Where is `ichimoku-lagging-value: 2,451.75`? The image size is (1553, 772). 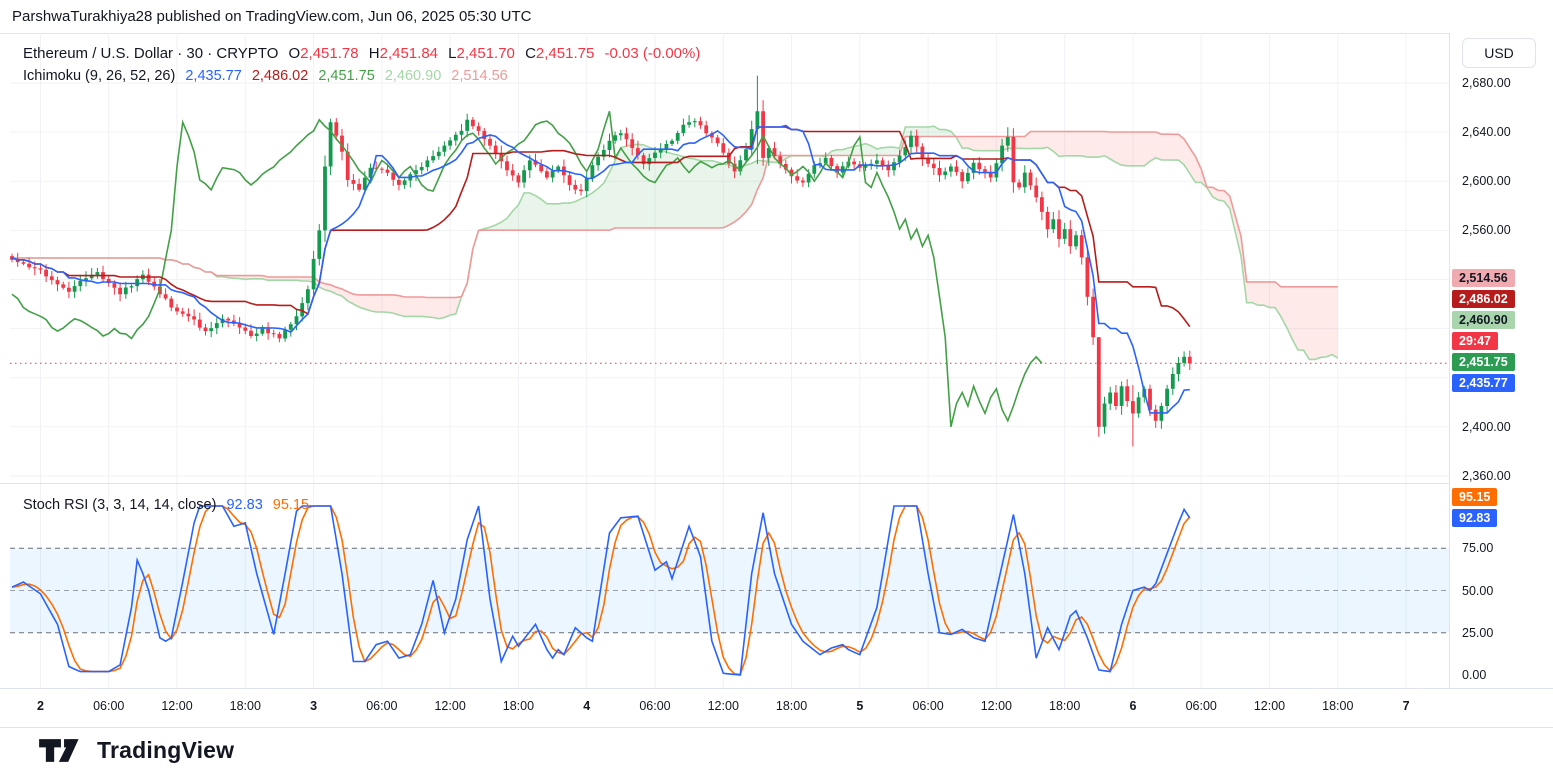 ichimoku-lagging-value: 2,451.75 is located at coordinates (346, 76).